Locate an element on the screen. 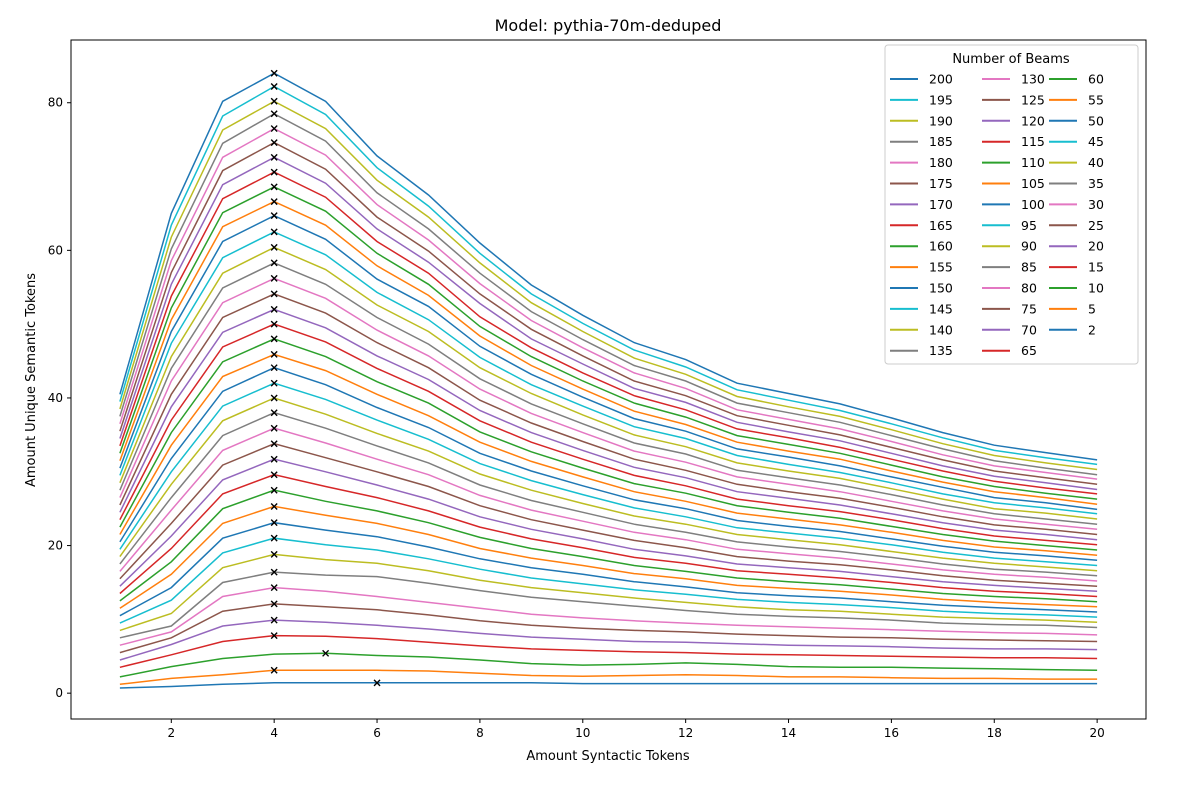 This screenshot has width=1181, height=787. legend-label-105: 105 is located at coordinates (1033, 183).